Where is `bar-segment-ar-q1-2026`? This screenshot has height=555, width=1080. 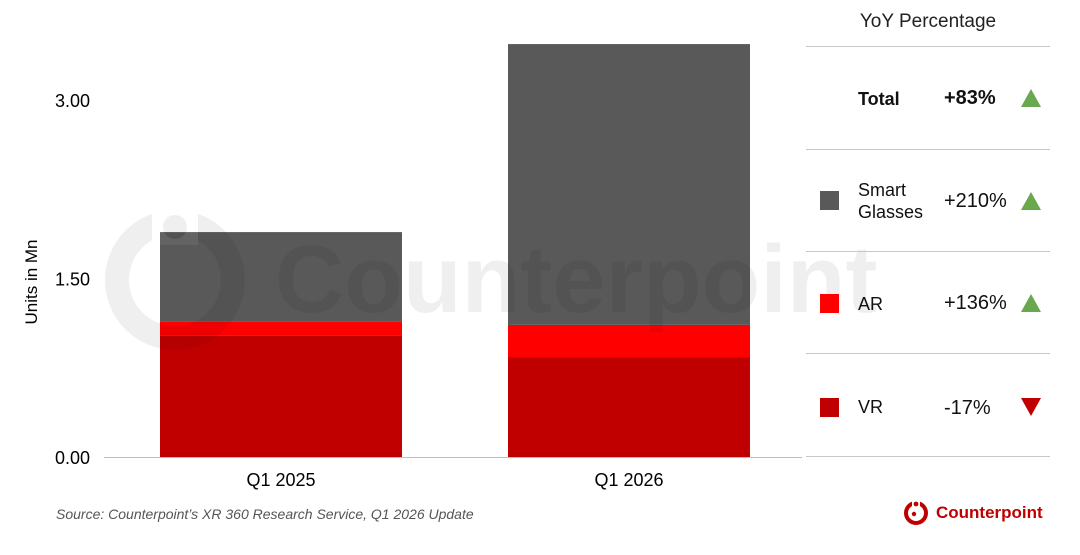
bar-segment-ar-q1-2026 is located at coordinates (629, 341).